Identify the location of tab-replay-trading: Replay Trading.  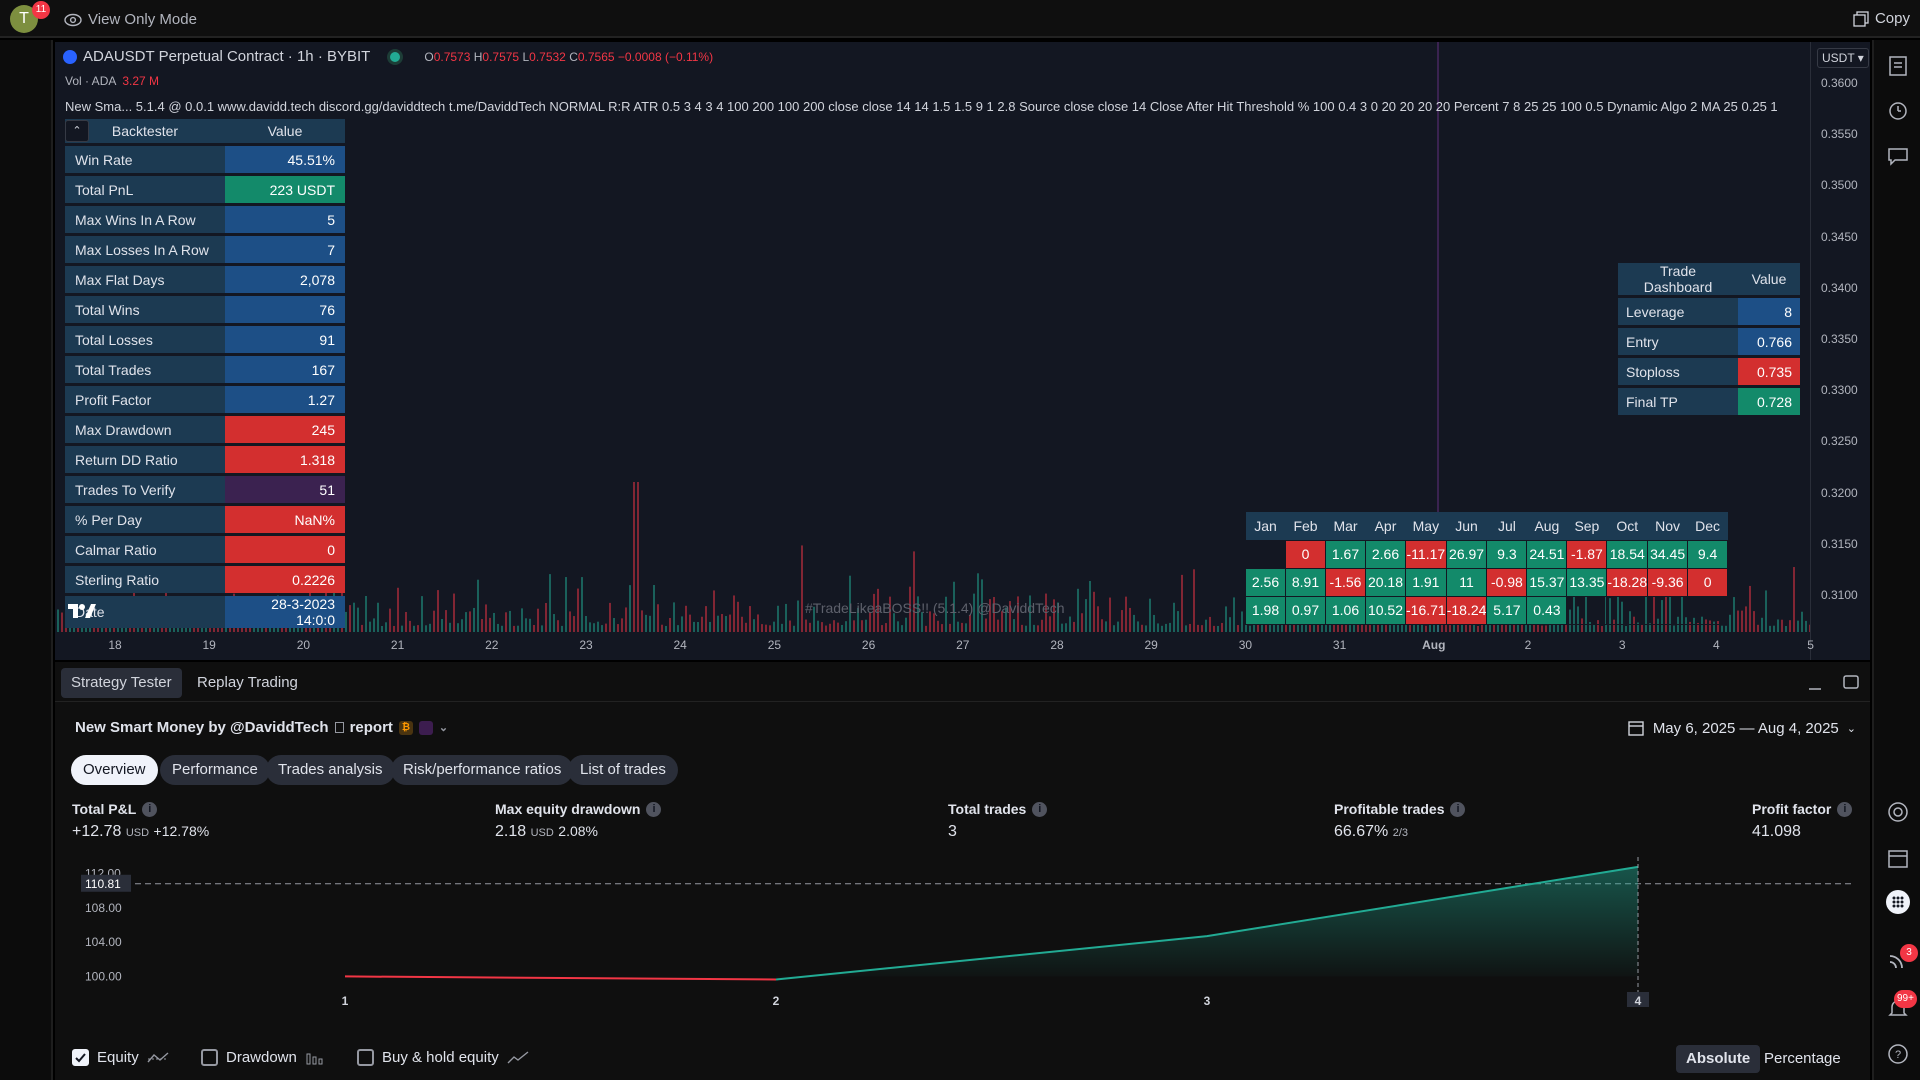
(247, 682).